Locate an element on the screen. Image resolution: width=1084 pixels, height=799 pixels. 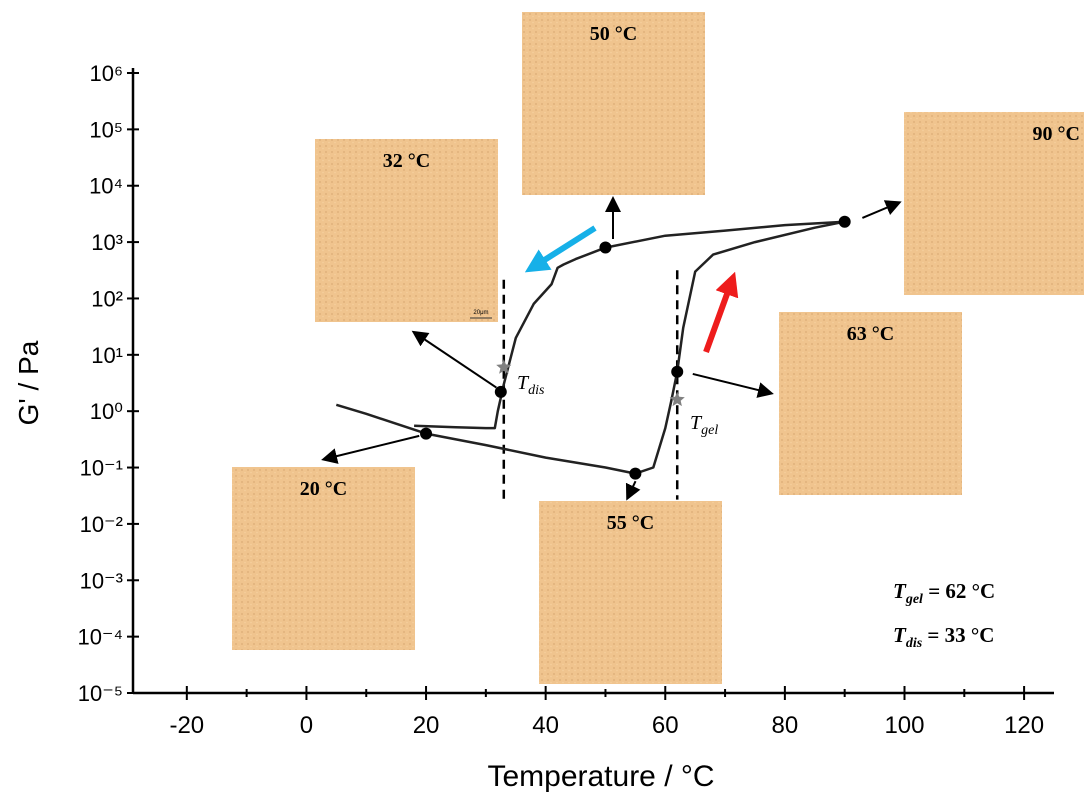
inset-label: 32 °C is located at coordinates (406, 161).